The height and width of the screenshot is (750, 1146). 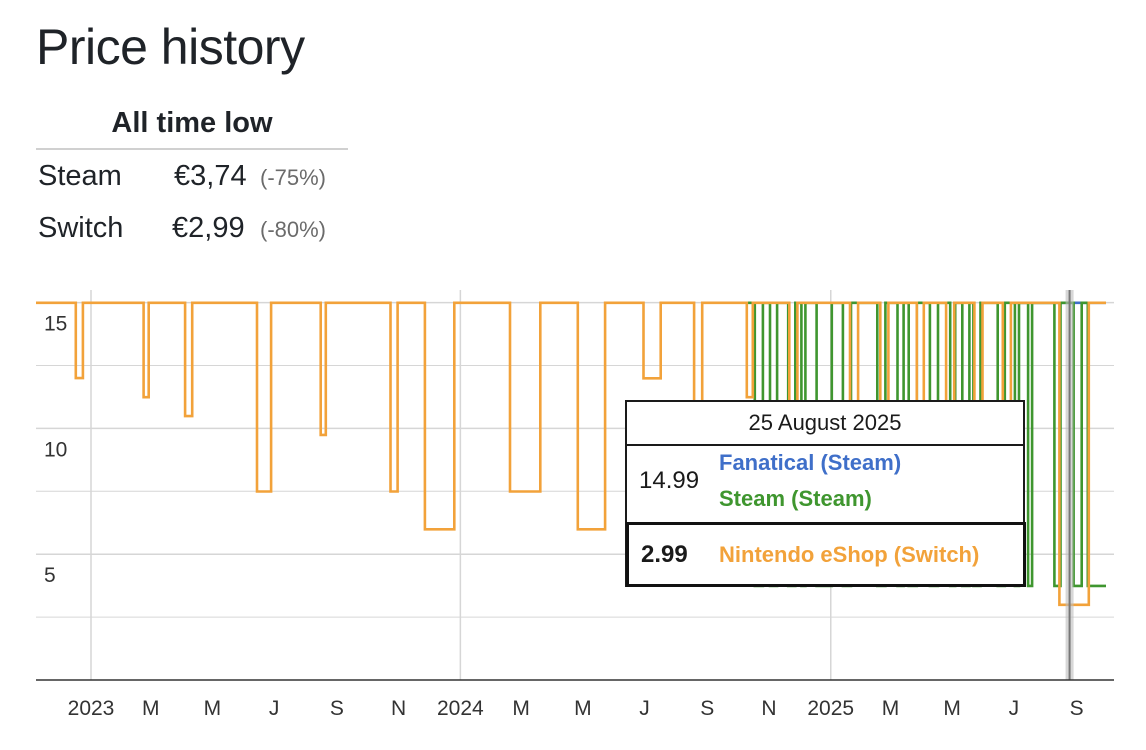 I want to click on atl-row-steam: Steam €3,74 (-75%), so click(x=192, y=176).